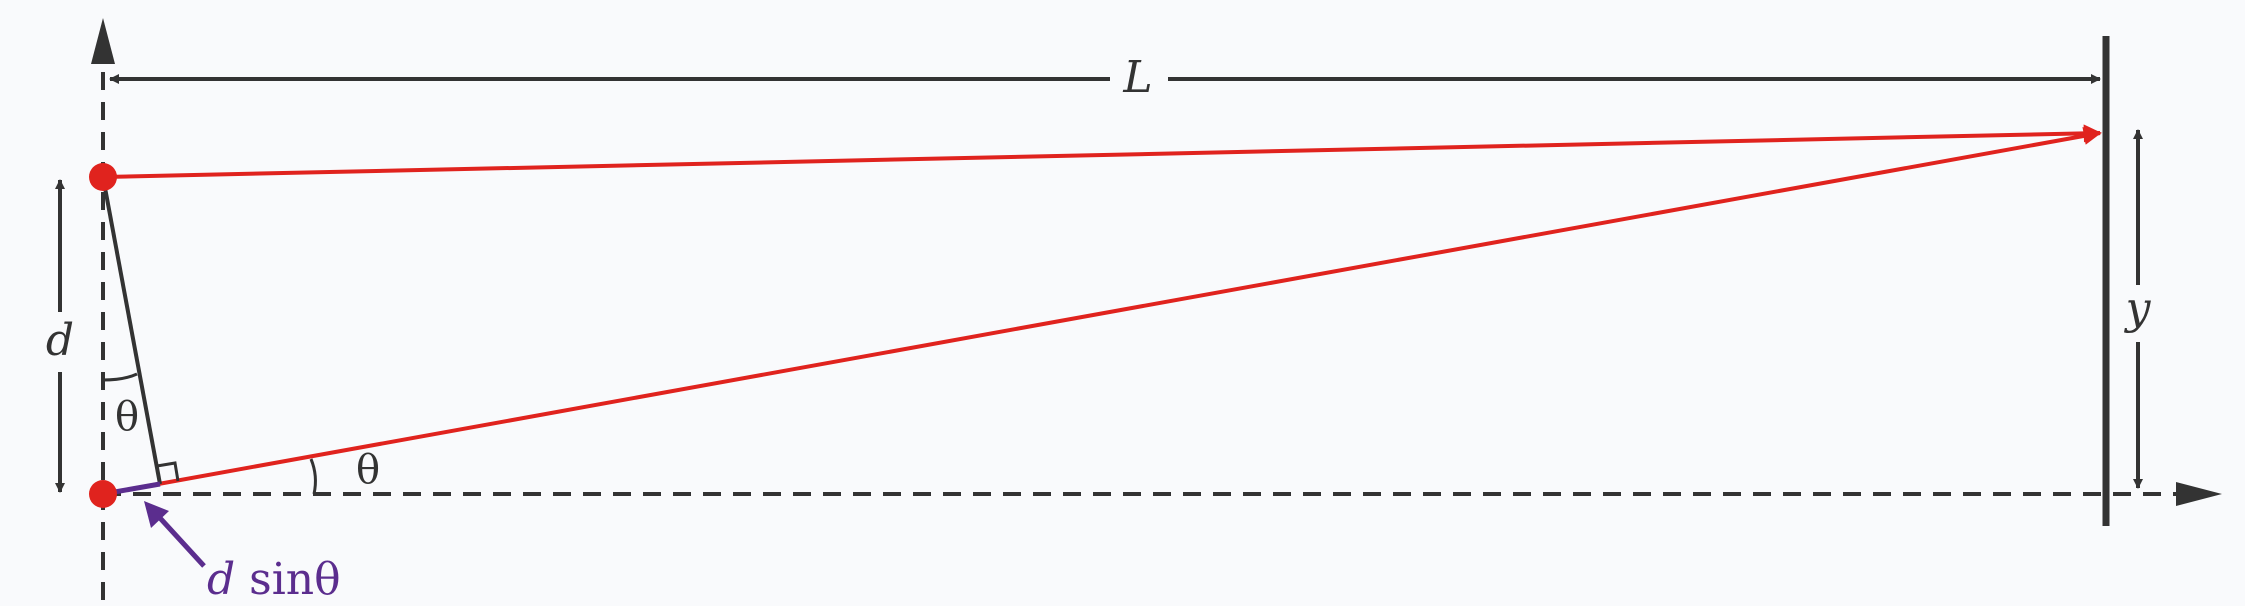 The width and height of the screenshot is (2245, 606). I want to click on y-label: y, so click(2138, 308).